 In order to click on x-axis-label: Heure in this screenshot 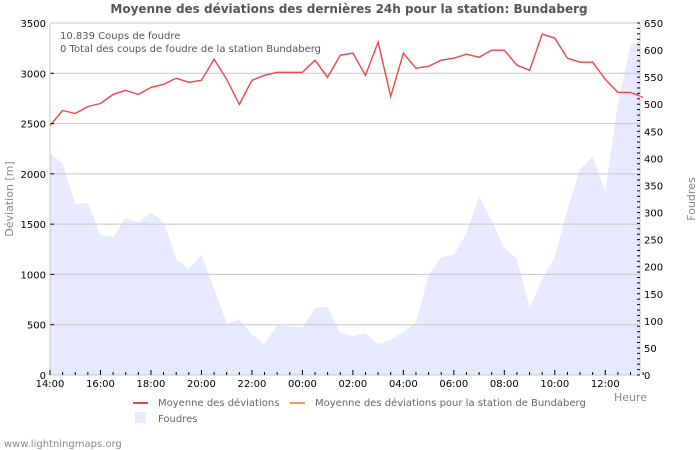, I will do `click(630, 397)`.